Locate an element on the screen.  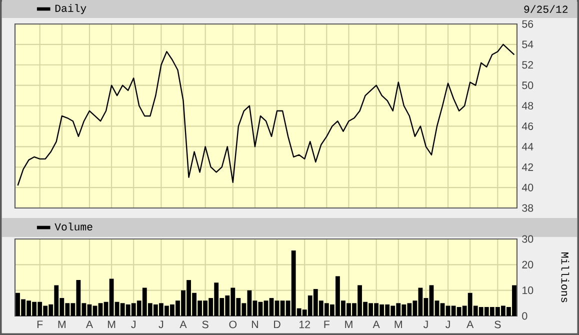
legend-label: Daily is located at coordinates (70, 9).